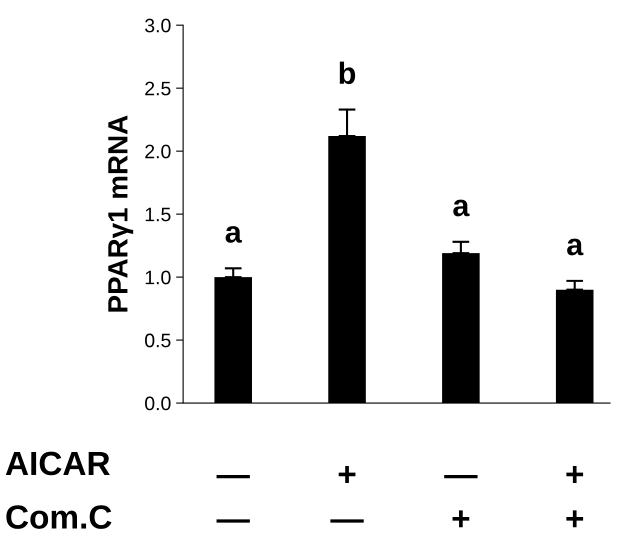  Describe the element at coordinates (59, 517) in the screenshot. I see `text: Com.C` at that location.